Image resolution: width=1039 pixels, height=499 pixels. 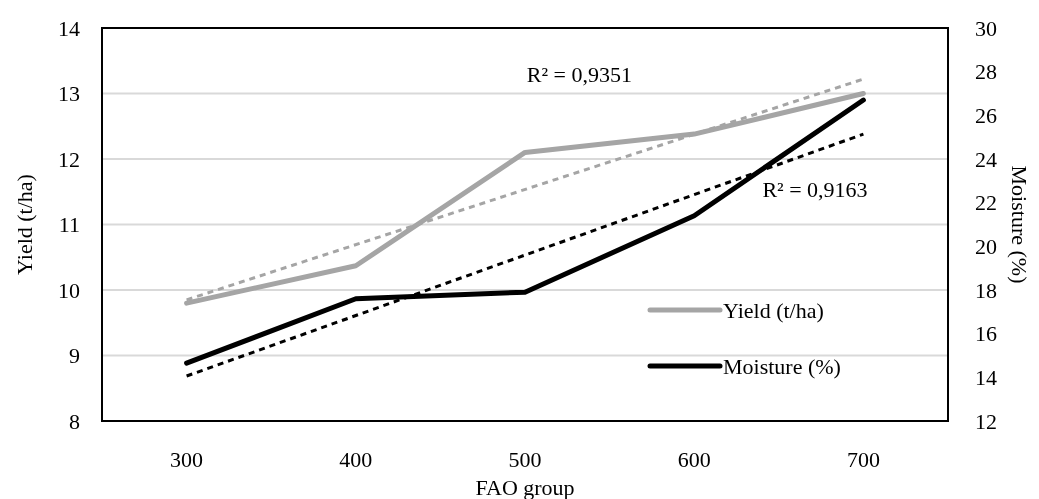 I want to click on y2-tick-label: 26, so click(x=986, y=116).